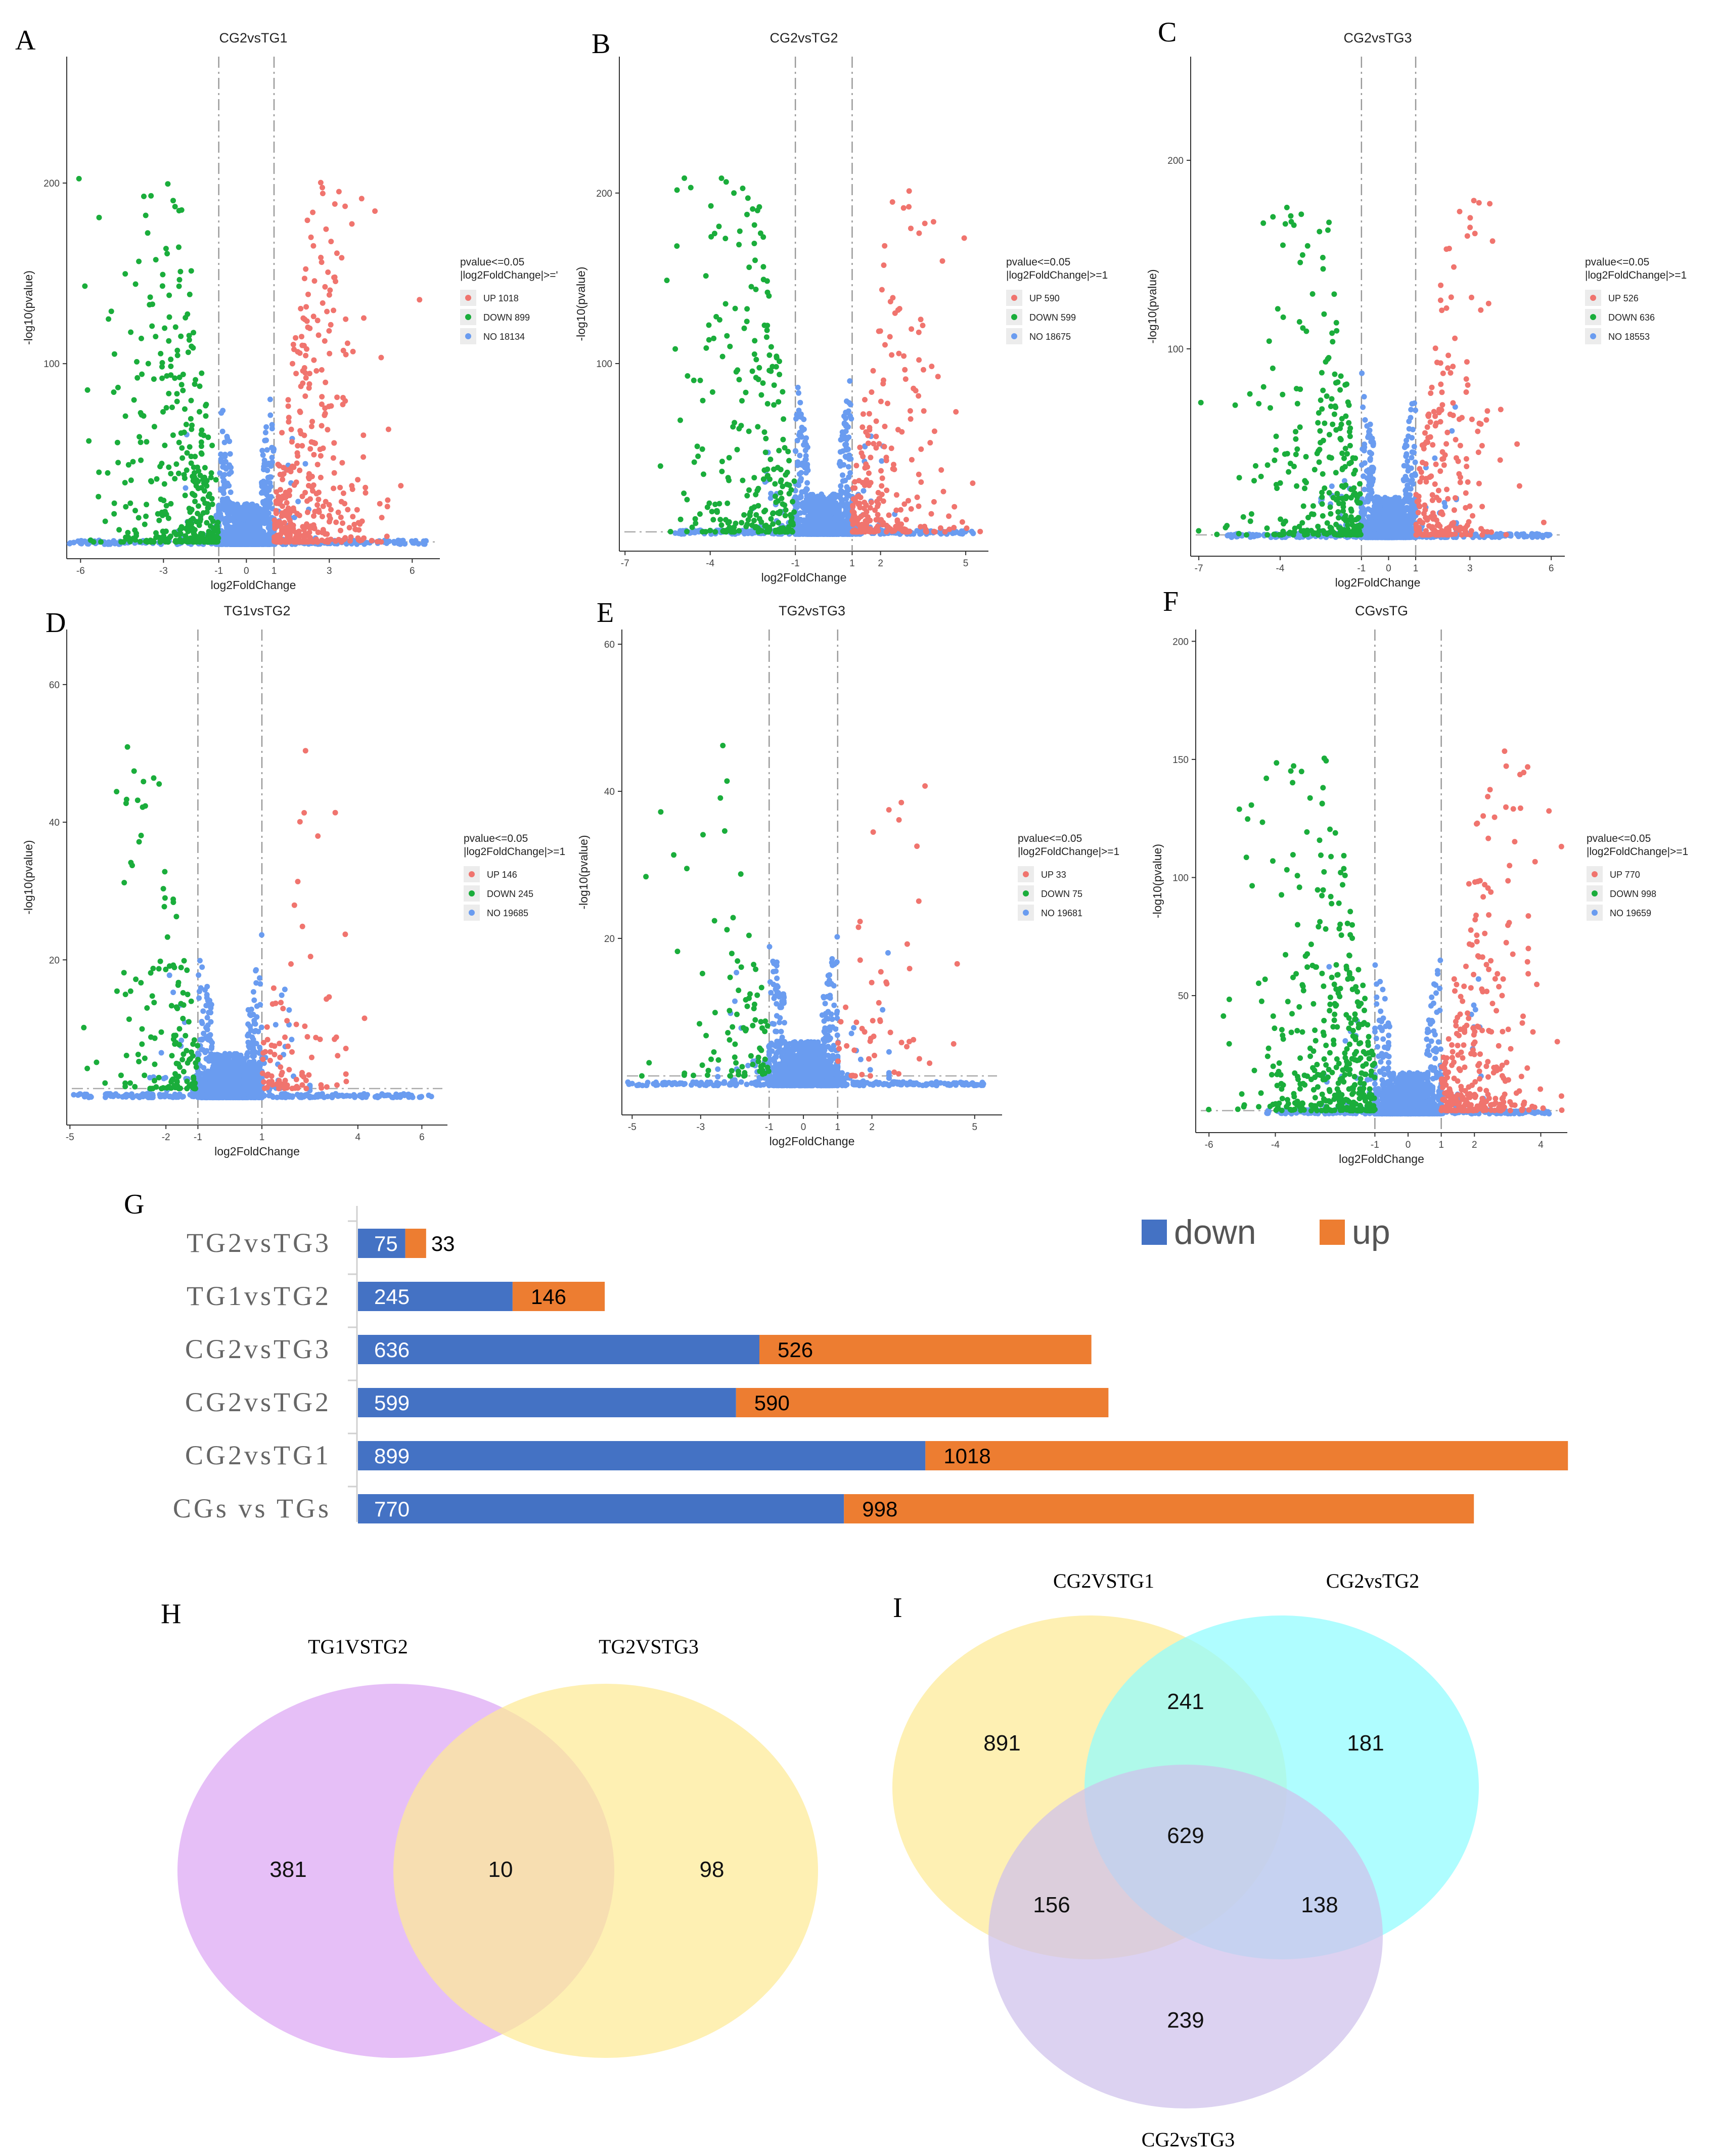 The width and height of the screenshot is (1719, 2156). I want to click on panel-label-F: F, so click(1171, 602).